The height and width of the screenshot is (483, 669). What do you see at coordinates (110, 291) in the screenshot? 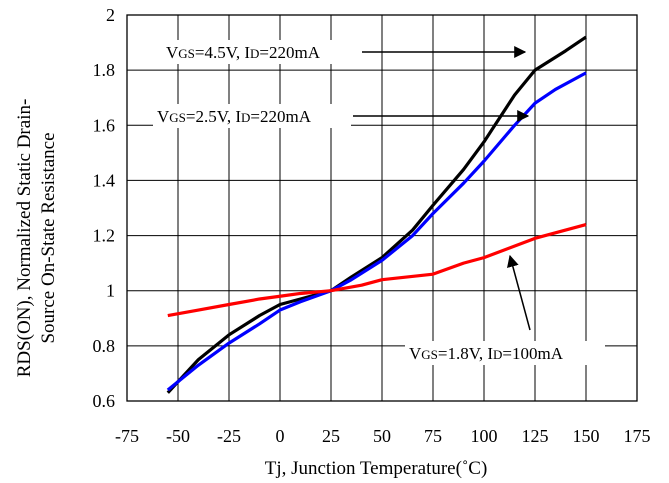
I see `y-tick-label: 1` at bounding box center [110, 291].